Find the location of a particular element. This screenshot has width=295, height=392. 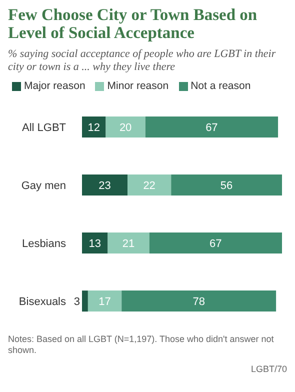

data-label: 17 is located at coordinates (104, 302).